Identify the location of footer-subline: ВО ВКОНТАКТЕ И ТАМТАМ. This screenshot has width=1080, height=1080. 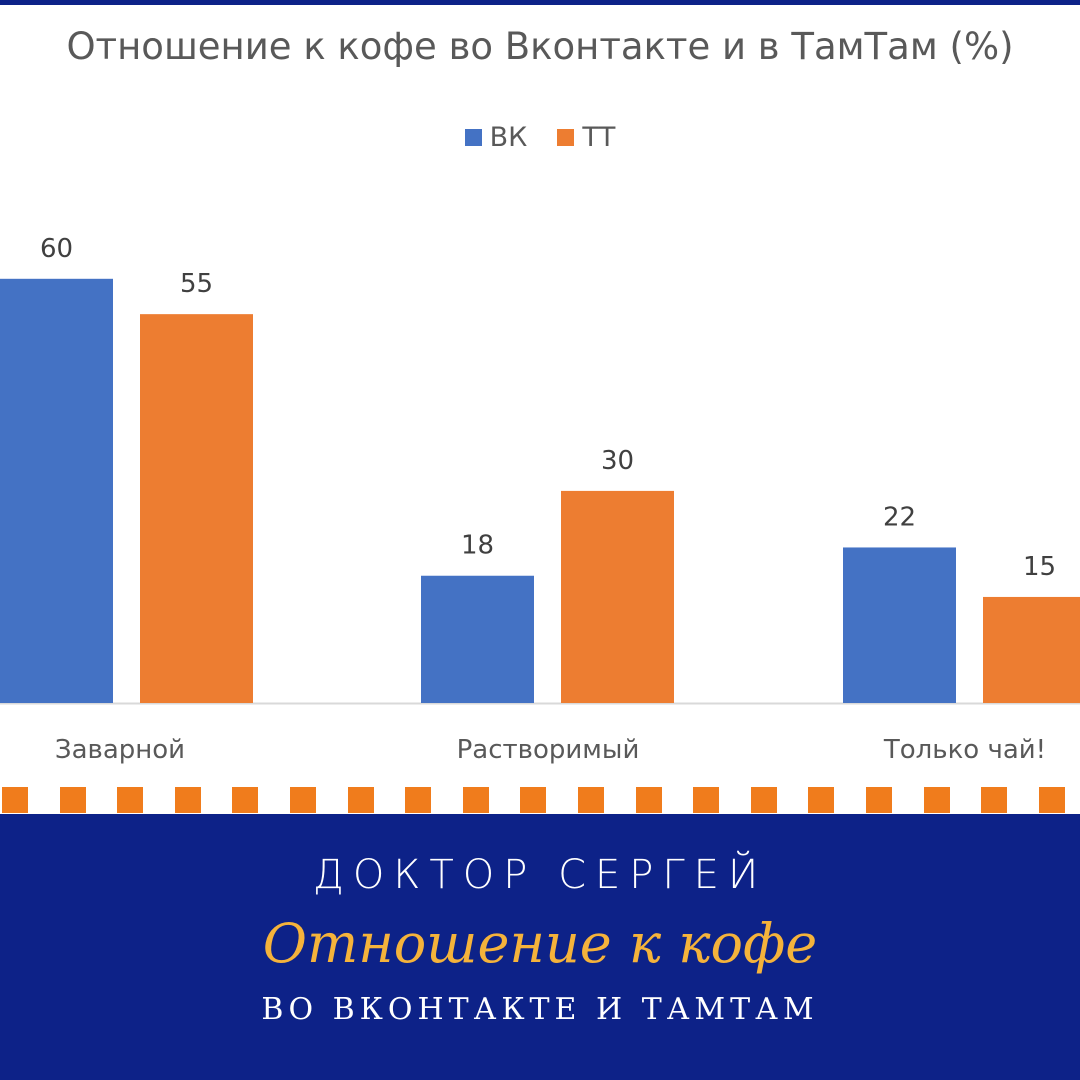
(540, 1009).